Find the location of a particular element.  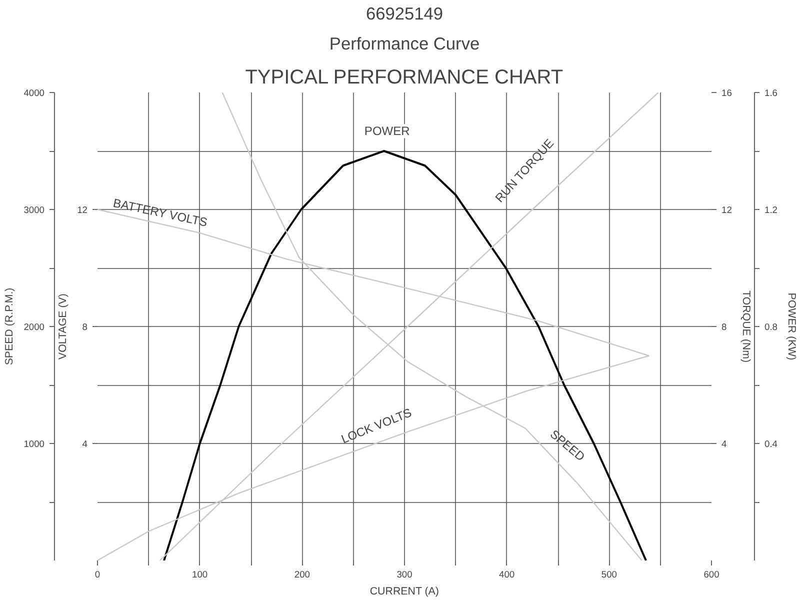

x-tick-label: 400 is located at coordinates (507, 575).